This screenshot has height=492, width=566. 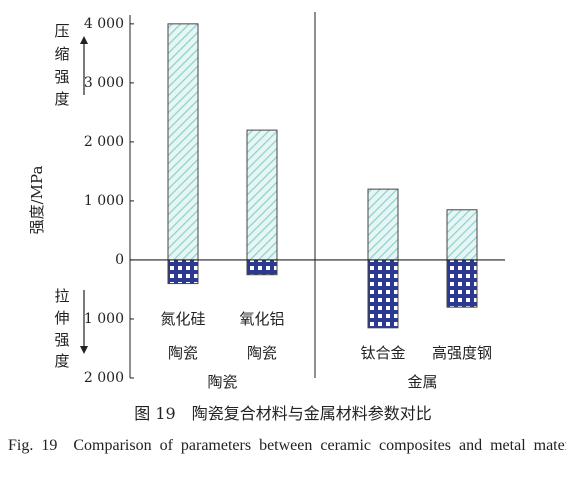 What do you see at coordinates (182, 319) in the screenshot?
I see `x-tick-label: 氮化硅` at bounding box center [182, 319].